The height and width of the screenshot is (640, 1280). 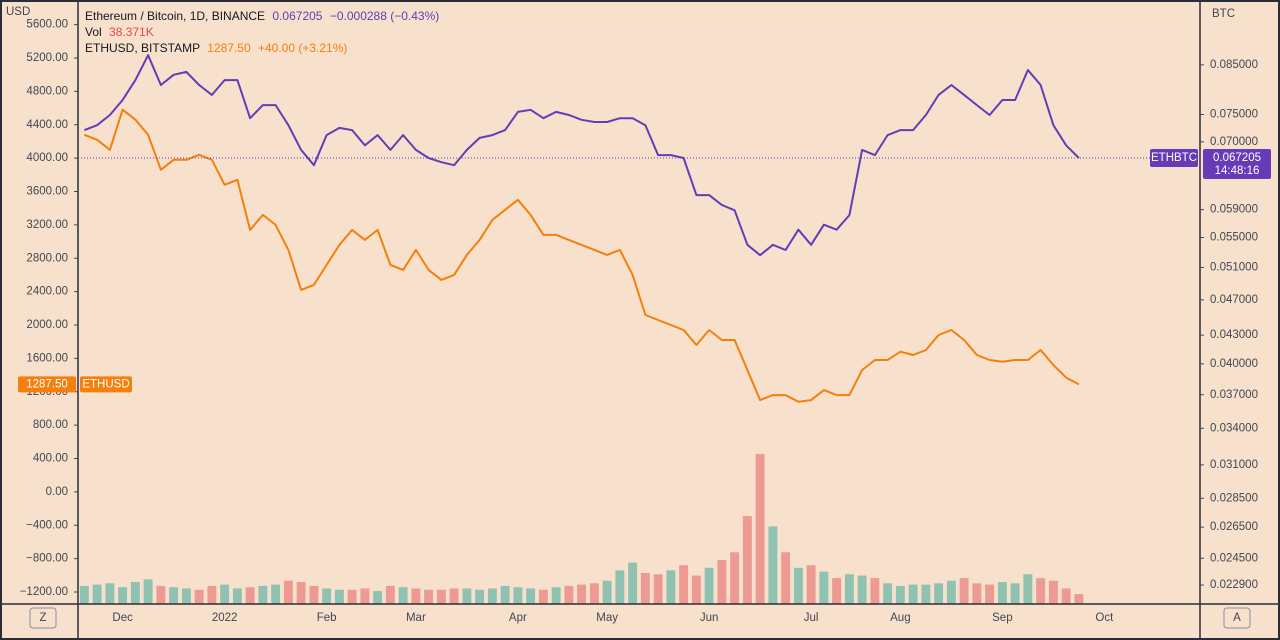 I want to click on legend-row: Vol 38.371K, so click(x=119, y=32).